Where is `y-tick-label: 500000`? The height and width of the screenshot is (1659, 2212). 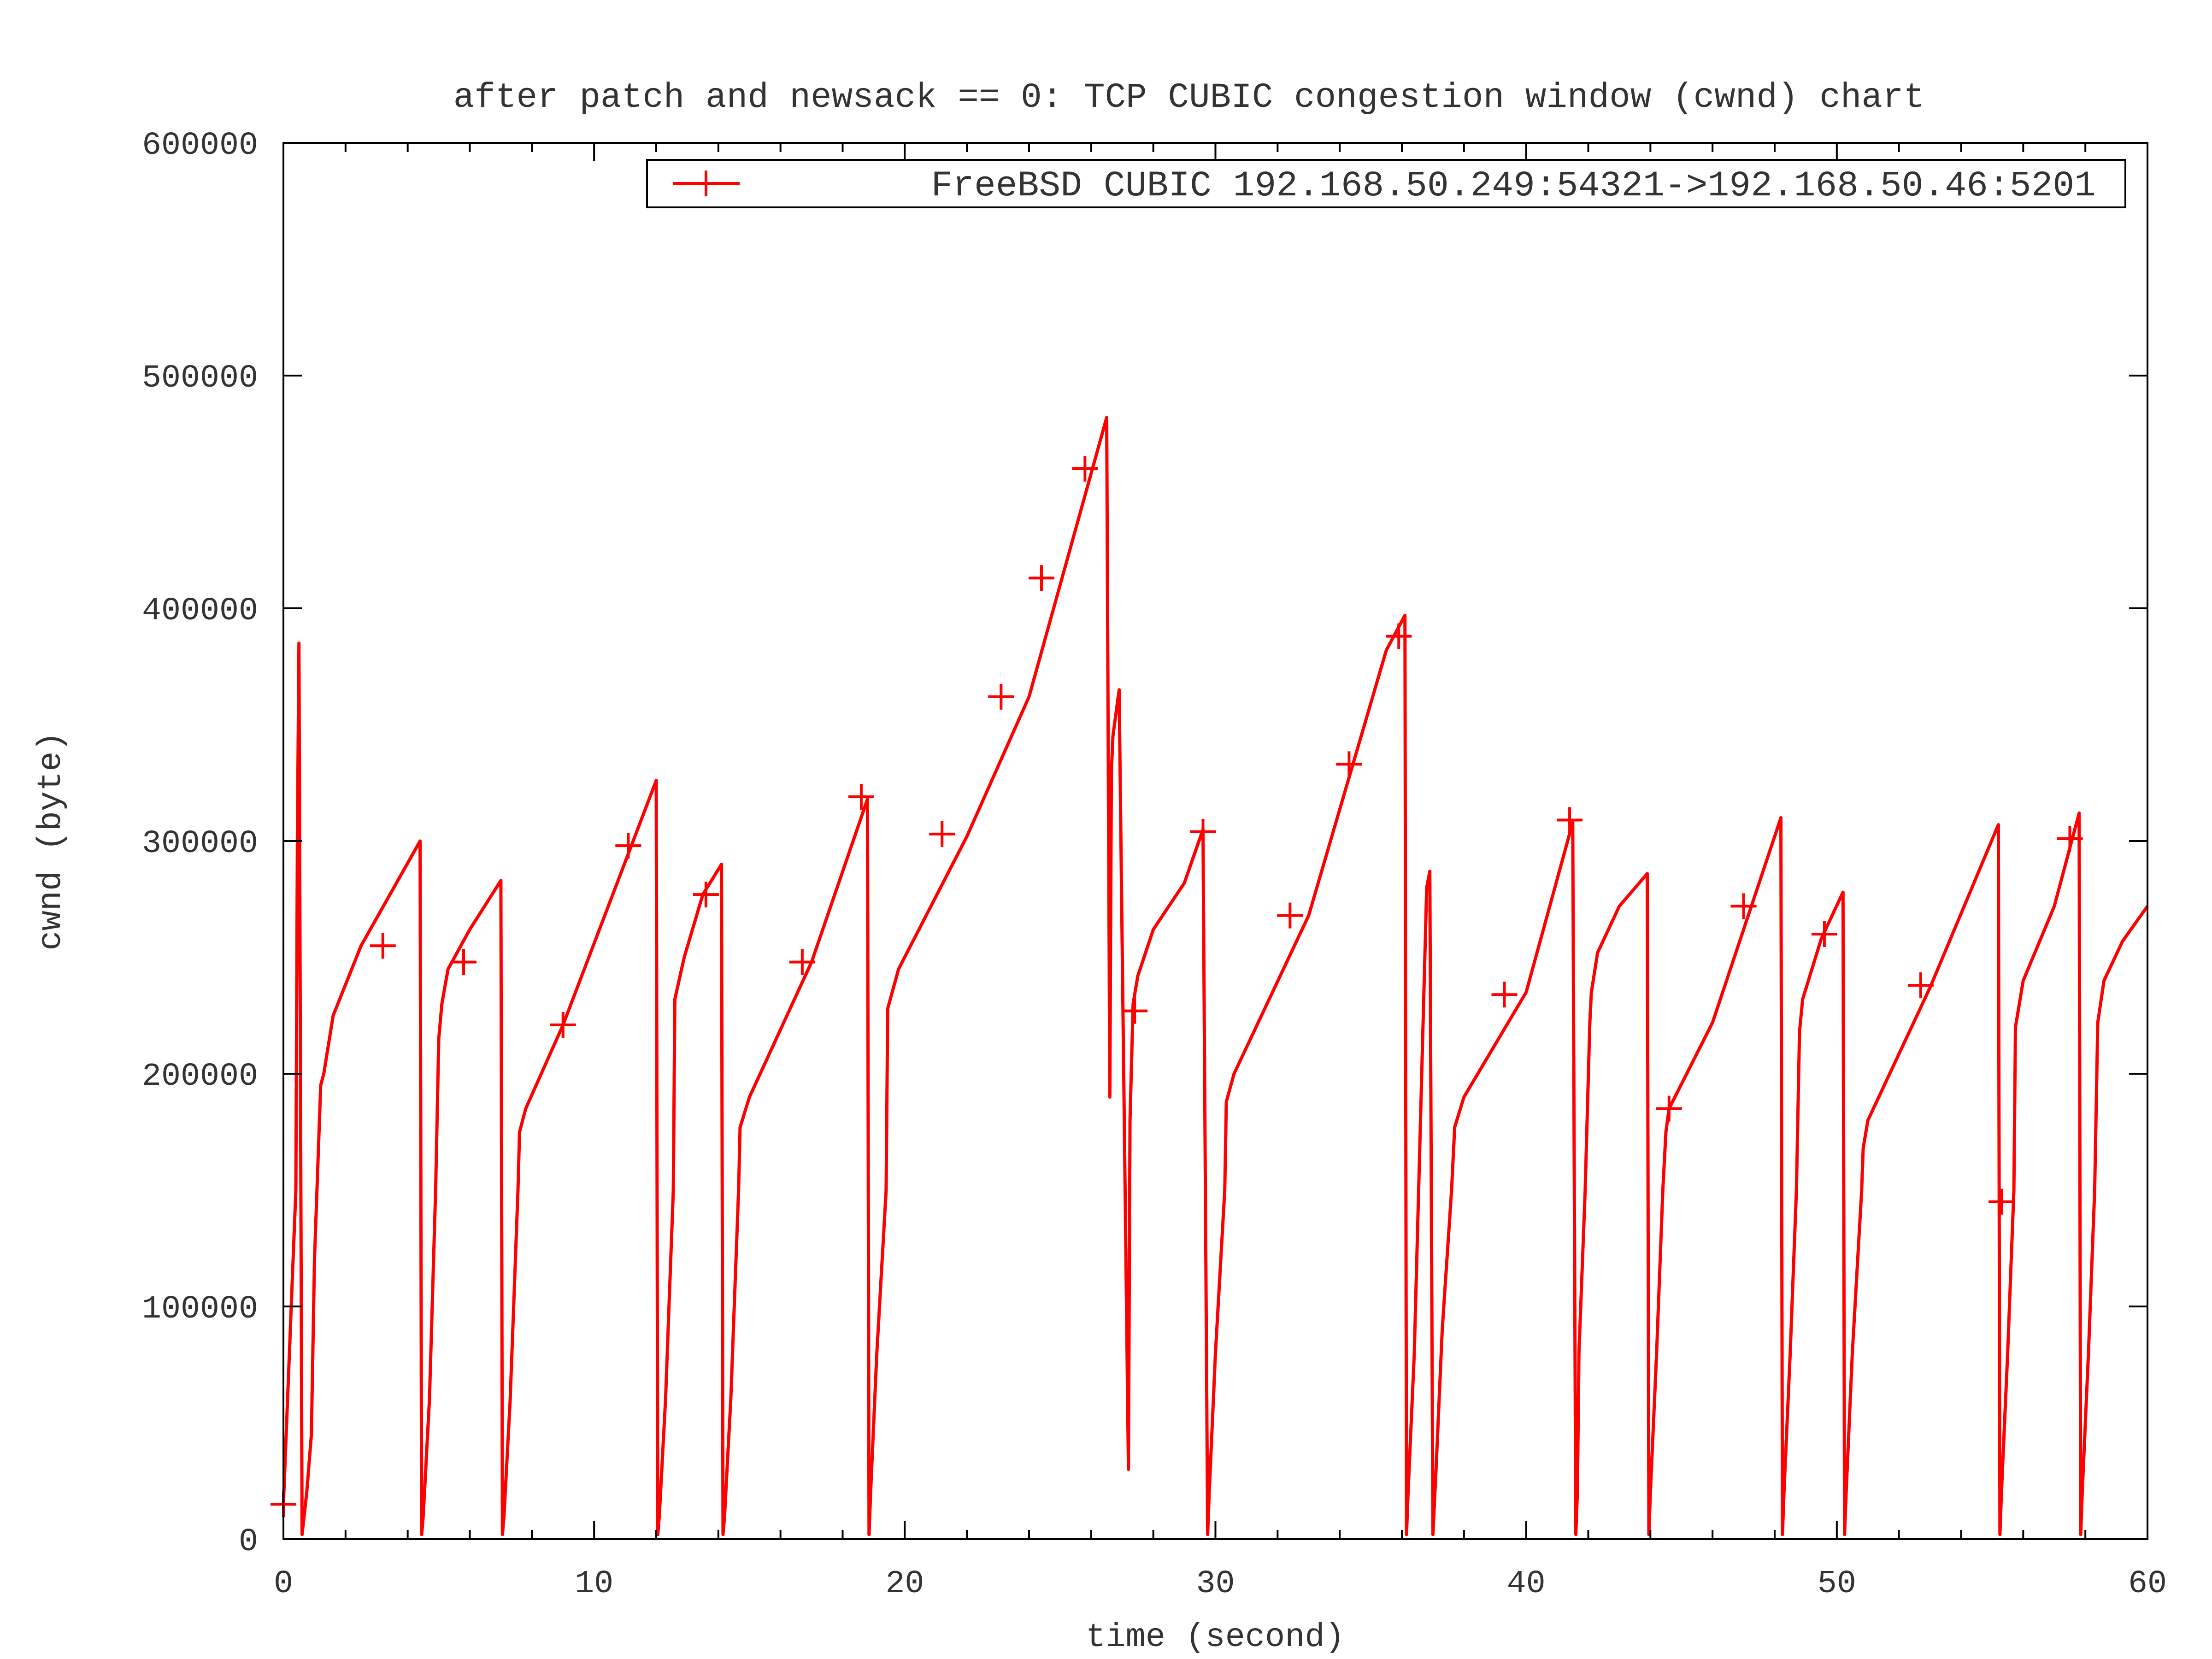
y-tick-label: 500000 is located at coordinates (200, 378).